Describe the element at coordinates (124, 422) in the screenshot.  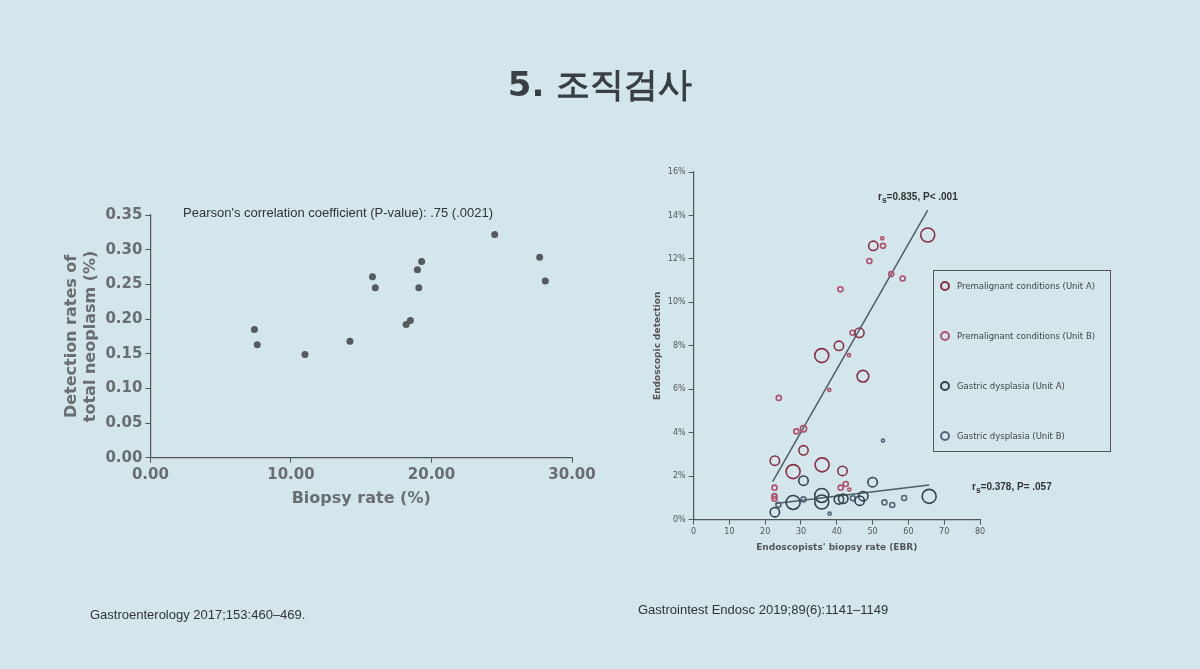
I see `y-tick-label: 0.05` at that location.